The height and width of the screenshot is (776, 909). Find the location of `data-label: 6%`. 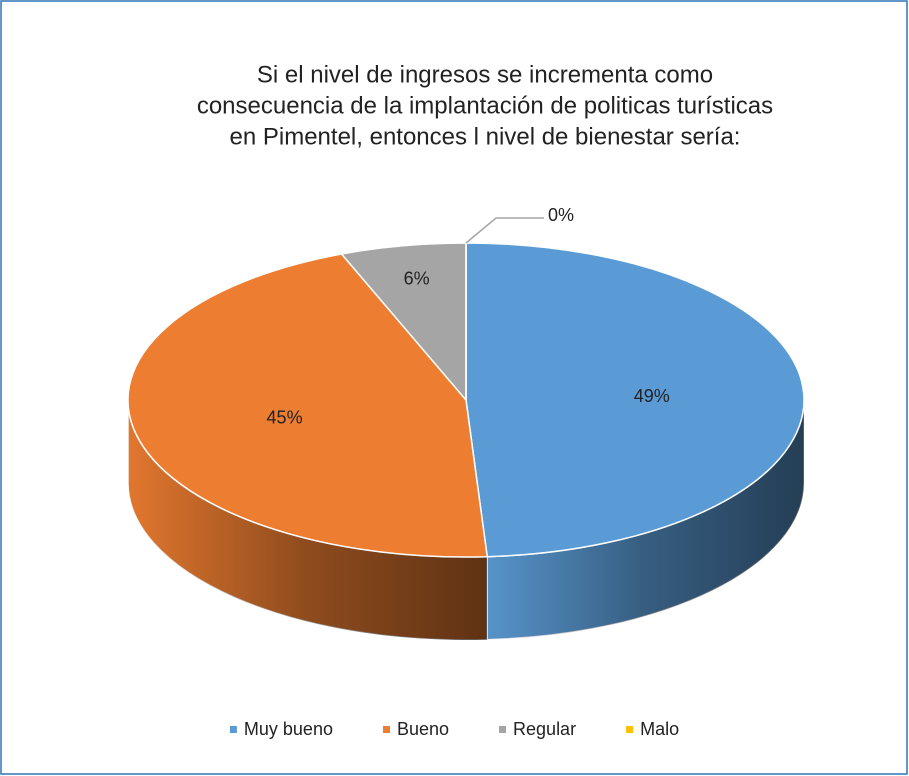

data-label: 6% is located at coordinates (417, 278).